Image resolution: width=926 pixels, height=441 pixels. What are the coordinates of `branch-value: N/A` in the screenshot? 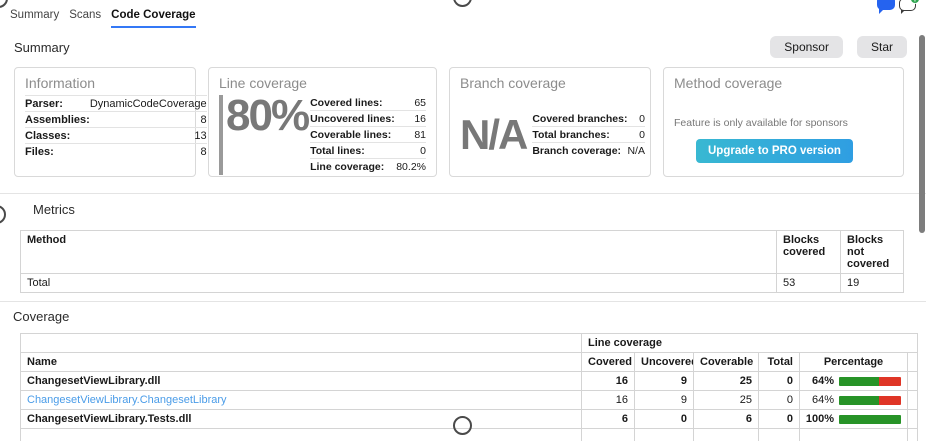 It's located at (636, 150).